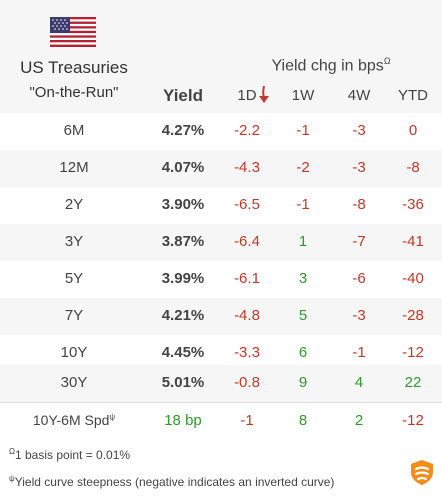 The image size is (442, 499). What do you see at coordinates (413, 315) in the screenshot?
I see `change-ytd: -28` at bounding box center [413, 315].